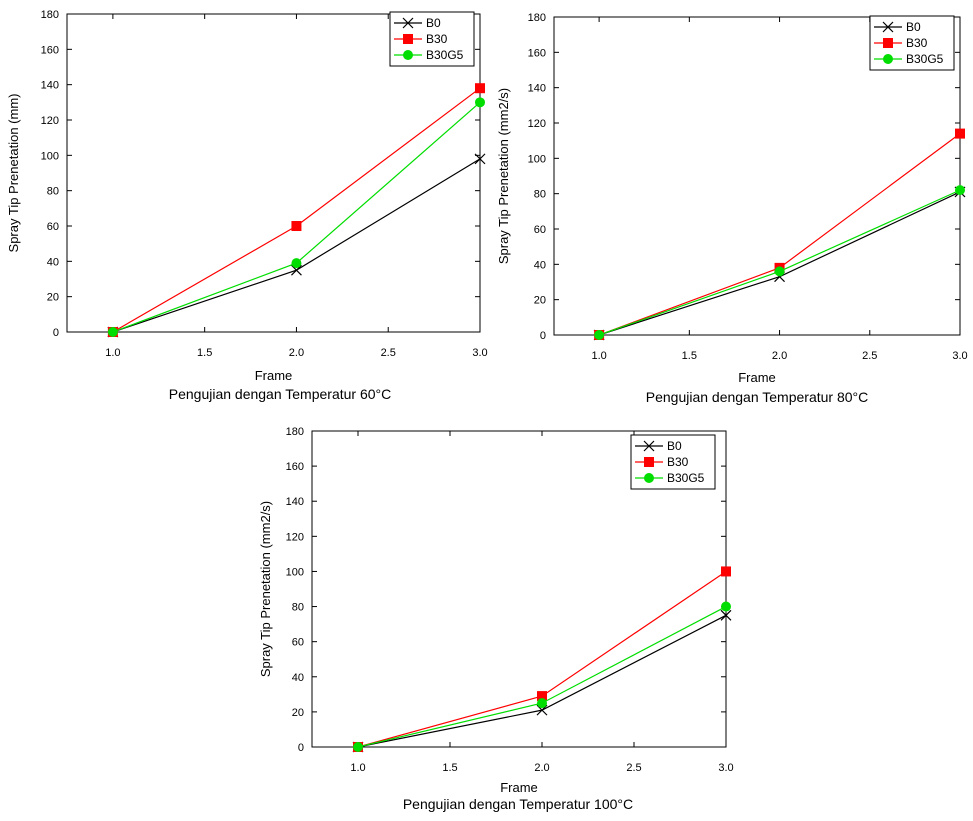 The height and width of the screenshot is (821, 973). Describe the element at coordinates (518, 804) in the screenshot. I see `chart-caption: Pengujian dengan Temperatur 100°C` at that location.